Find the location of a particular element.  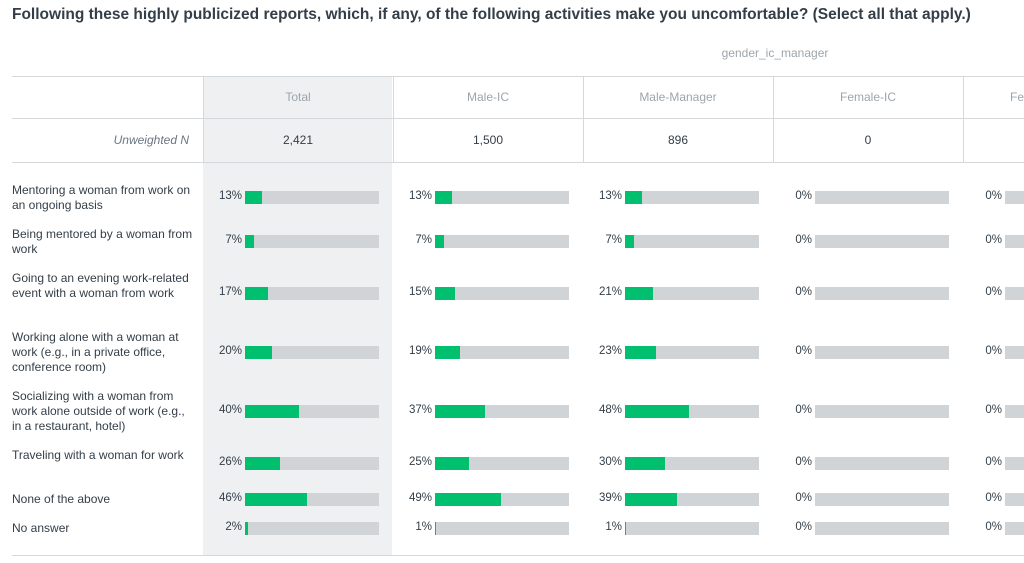

percent-label: 49% is located at coordinates (420, 498).